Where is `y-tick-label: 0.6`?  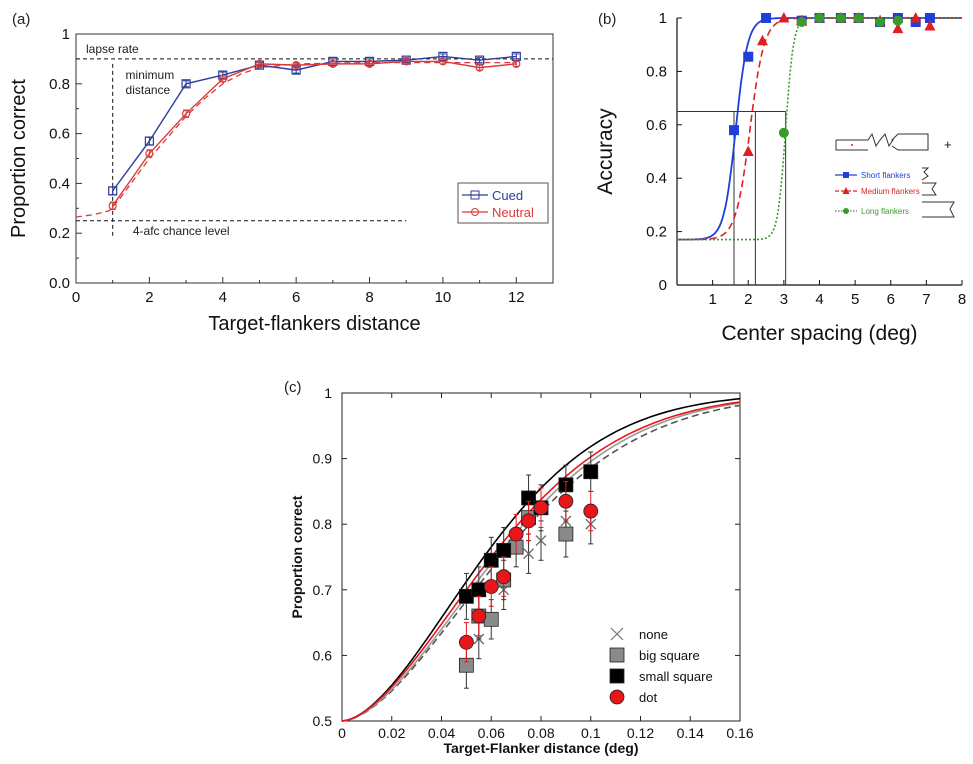 y-tick-label: 0.6 is located at coordinates (656, 125).